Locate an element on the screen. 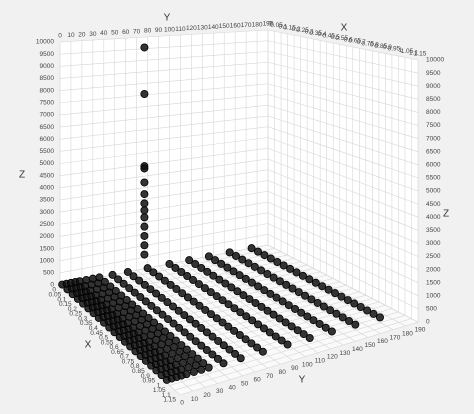  z-tick-label: 1000 is located at coordinates (433, 296).